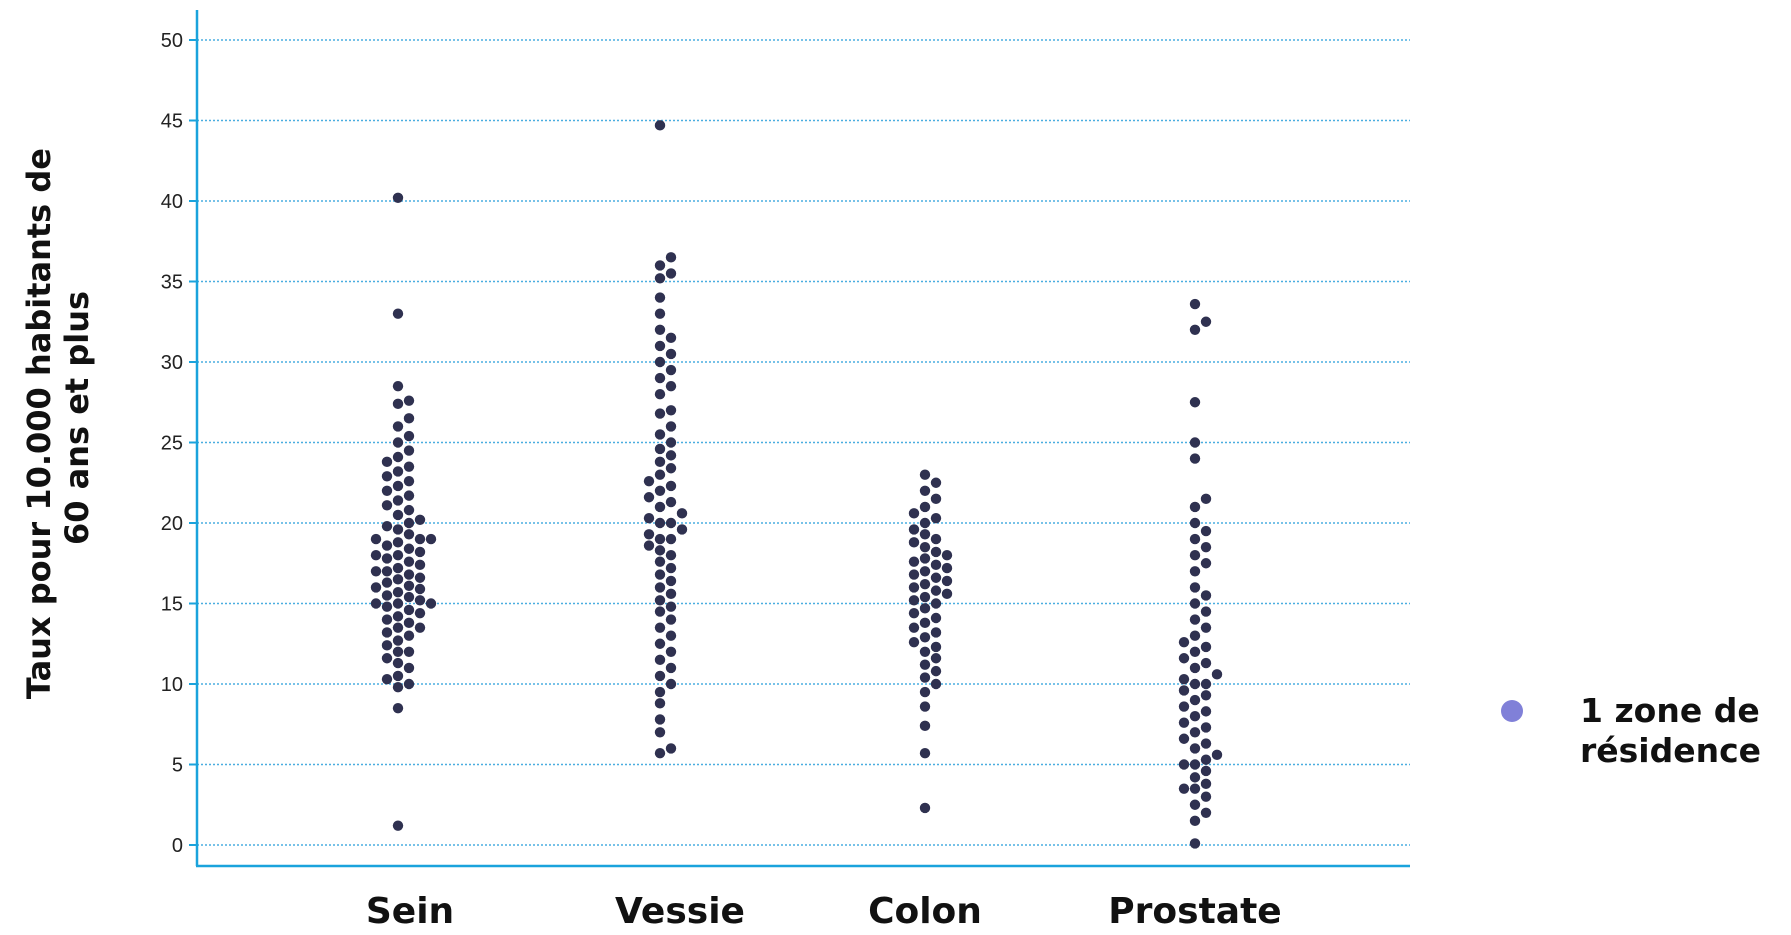 This screenshot has width=1791, height=935. I want to click on y-tick-label: 35, so click(172, 283).